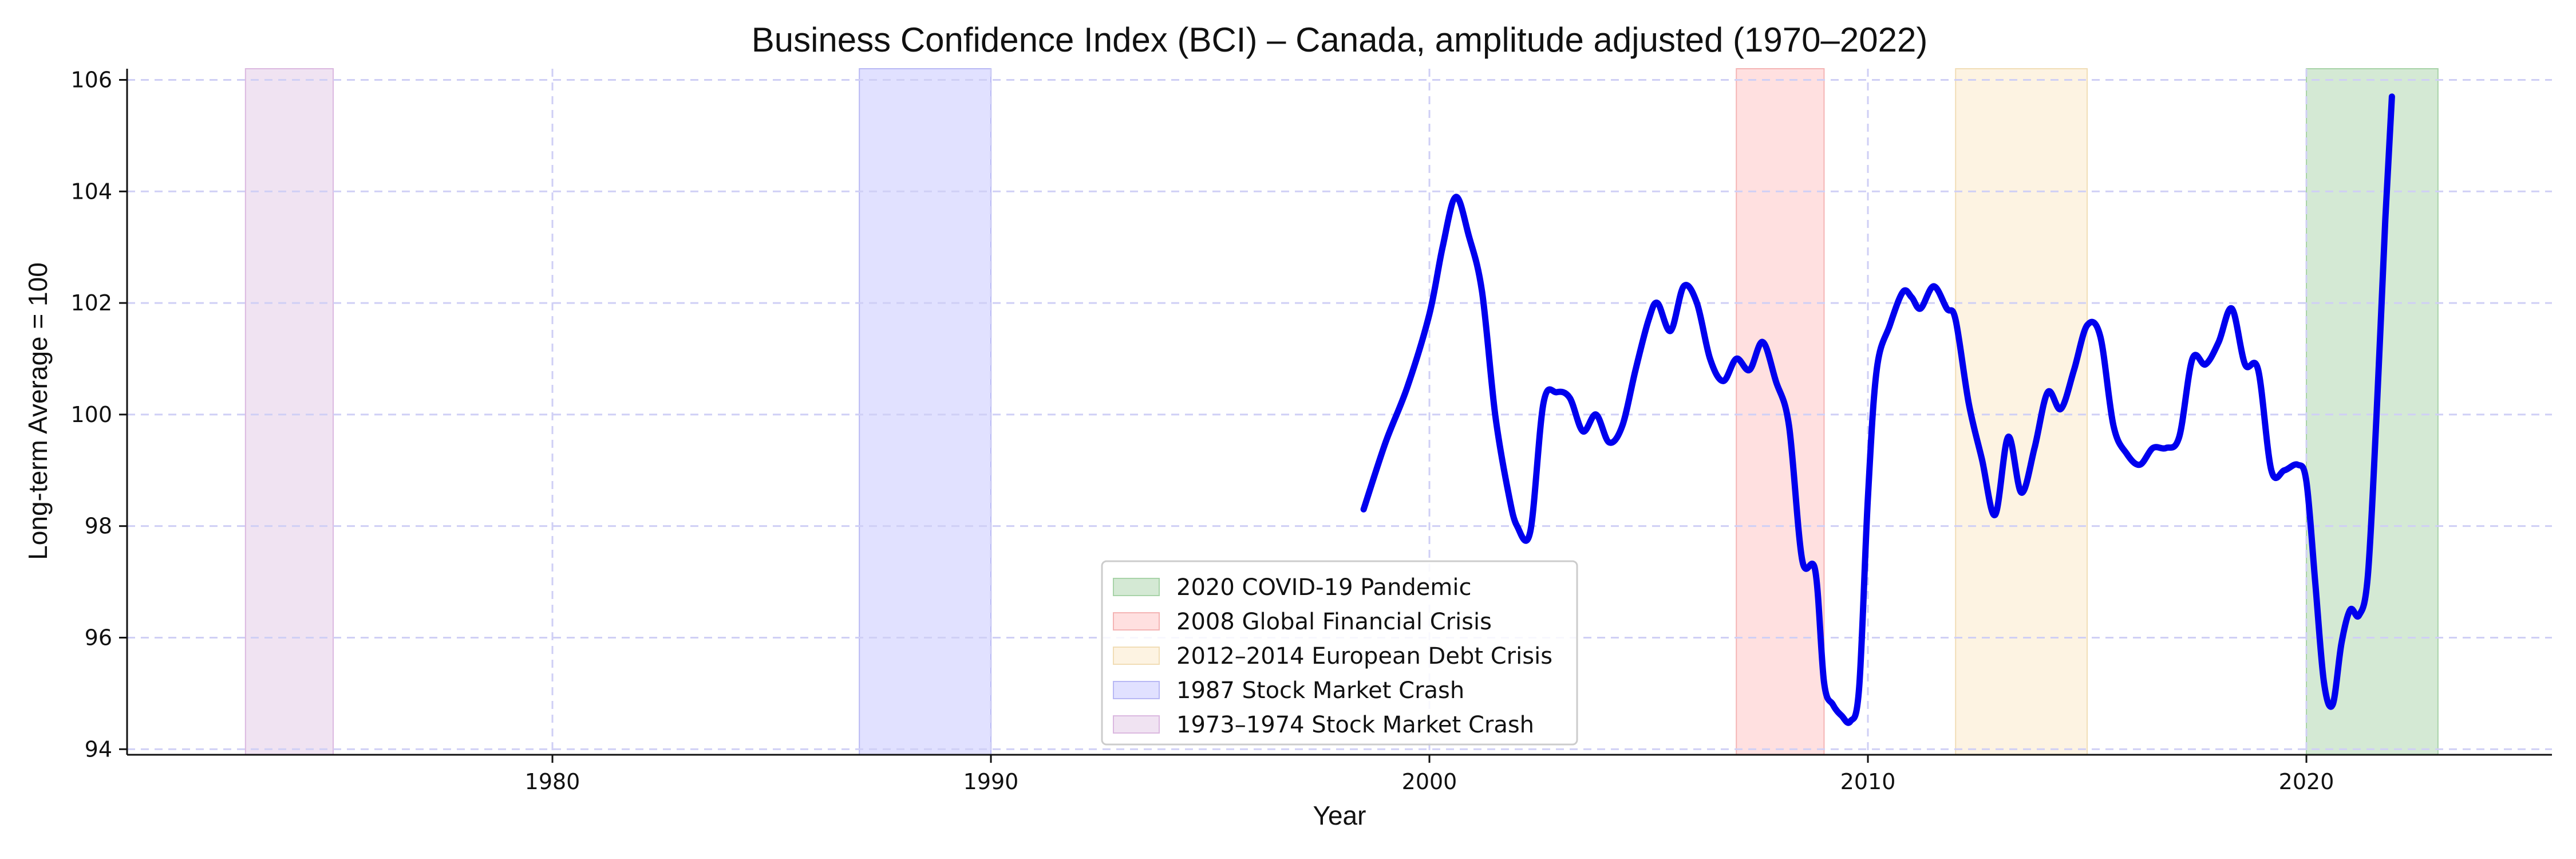 This screenshot has width=2576, height=859. What do you see at coordinates (991, 781) in the screenshot?
I see `x-tick-label-1990: 1990` at bounding box center [991, 781].